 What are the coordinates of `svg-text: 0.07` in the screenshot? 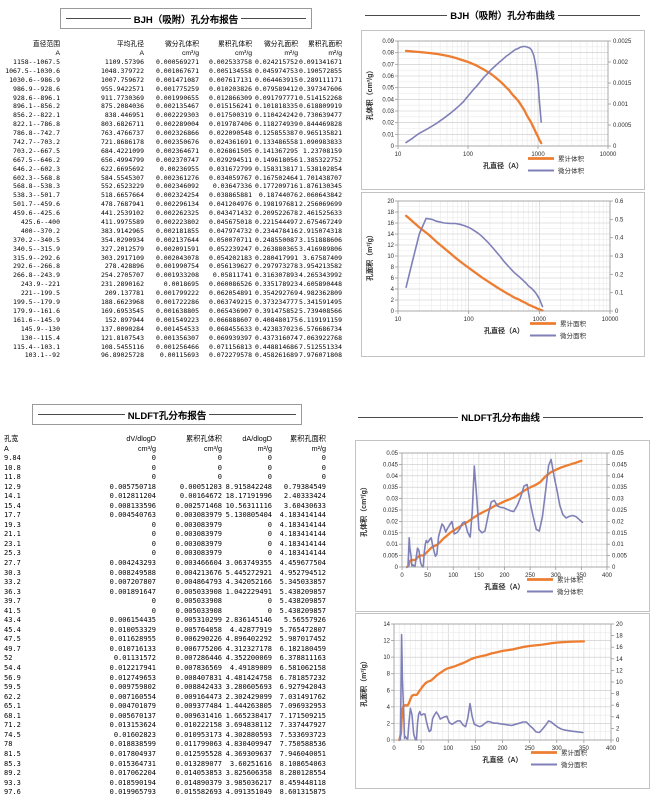 It's located at (388, 65).